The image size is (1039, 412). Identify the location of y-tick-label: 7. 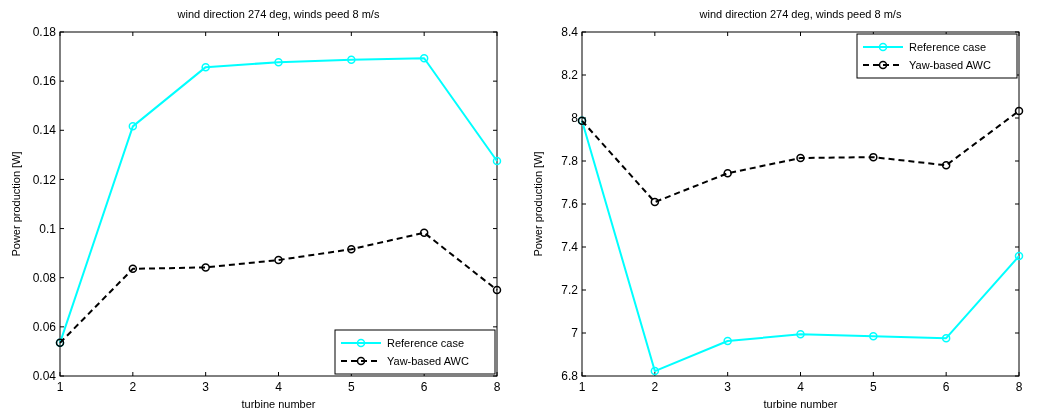
(575, 333).